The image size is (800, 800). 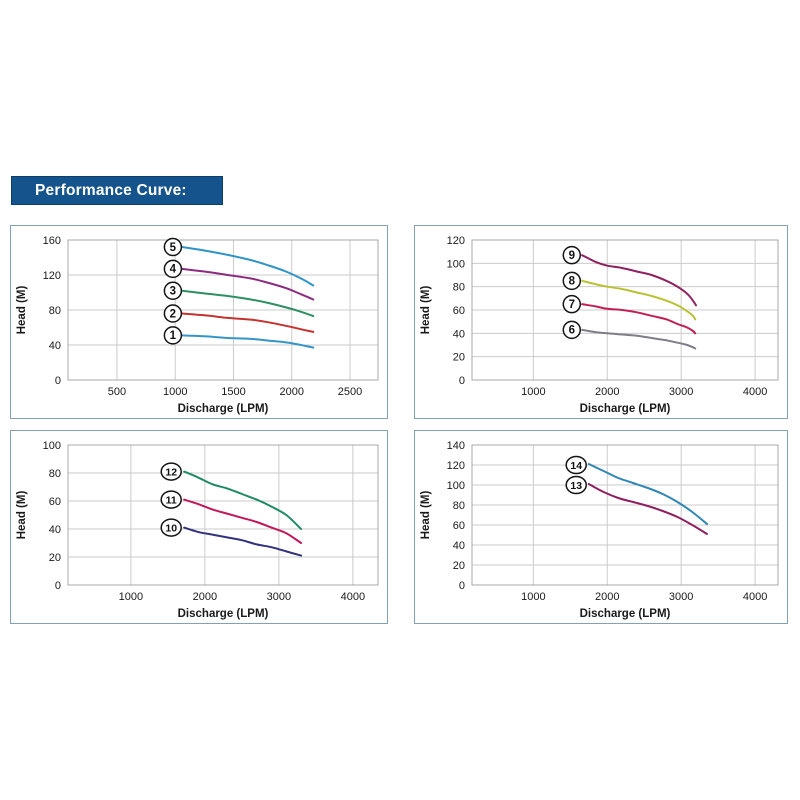 What do you see at coordinates (572, 331) in the screenshot?
I see `svg-text: 6` at bounding box center [572, 331].